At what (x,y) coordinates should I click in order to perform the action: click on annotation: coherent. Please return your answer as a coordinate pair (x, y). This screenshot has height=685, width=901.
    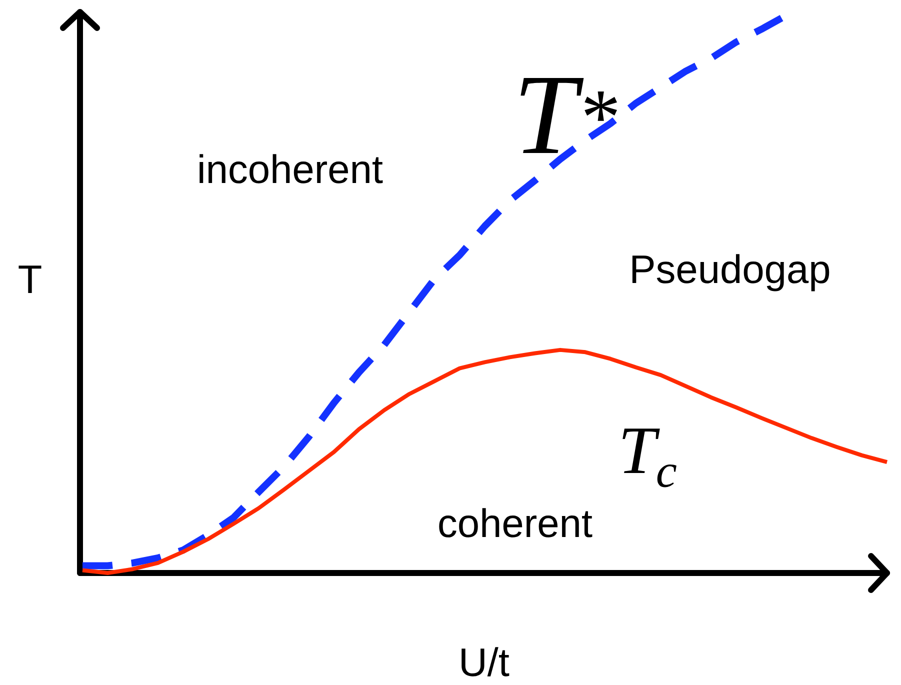
    Looking at the image, I should click on (515, 523).